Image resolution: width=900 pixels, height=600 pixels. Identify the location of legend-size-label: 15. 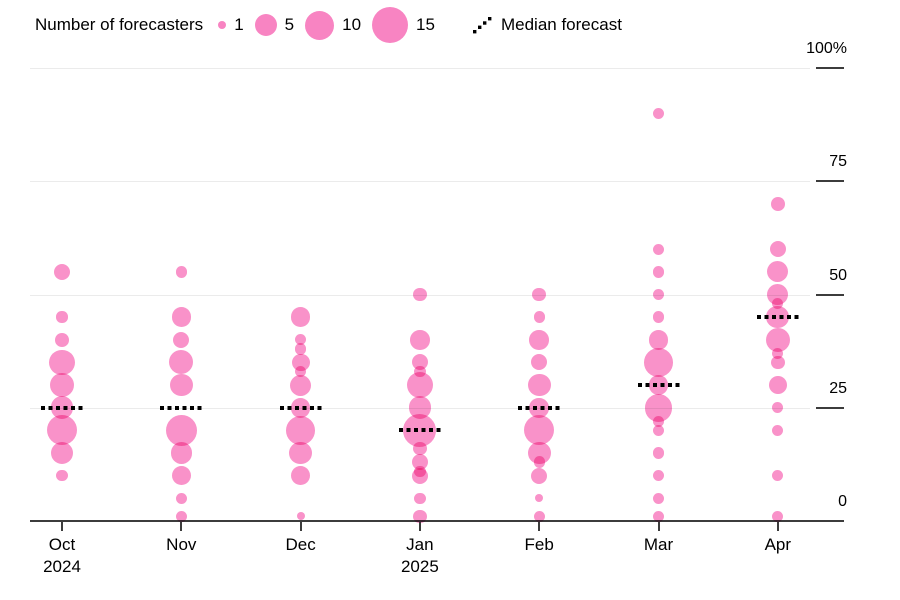
(425, 24).